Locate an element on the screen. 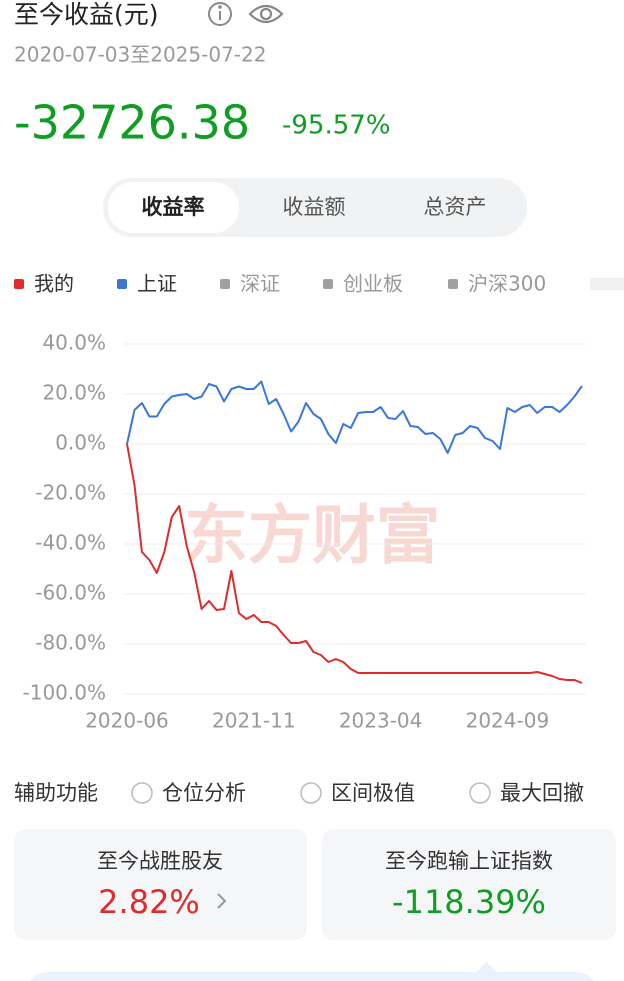 The image size is (624, 981). legend-label: 创业板 is located at coordinates (373, 284).